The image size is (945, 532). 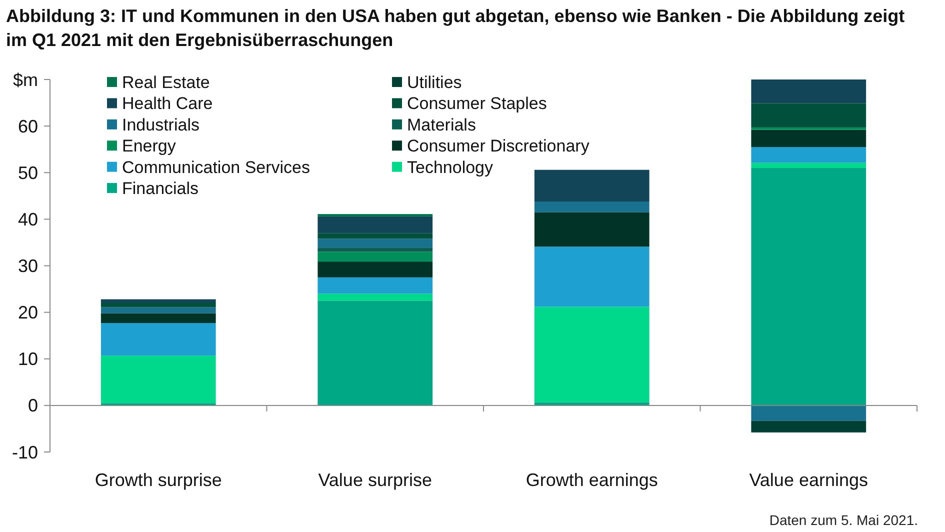 I want to click on x-tick-label: Value surprise, so click(x=375, y=480).